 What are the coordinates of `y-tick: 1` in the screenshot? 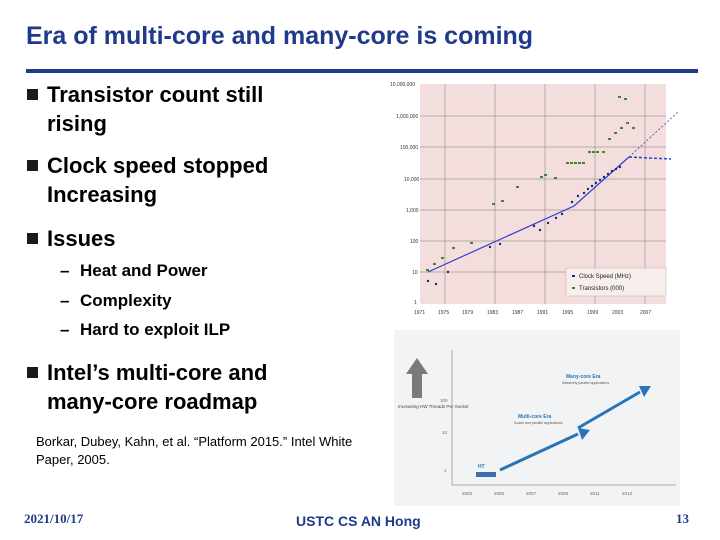 It's located at (445, 470).